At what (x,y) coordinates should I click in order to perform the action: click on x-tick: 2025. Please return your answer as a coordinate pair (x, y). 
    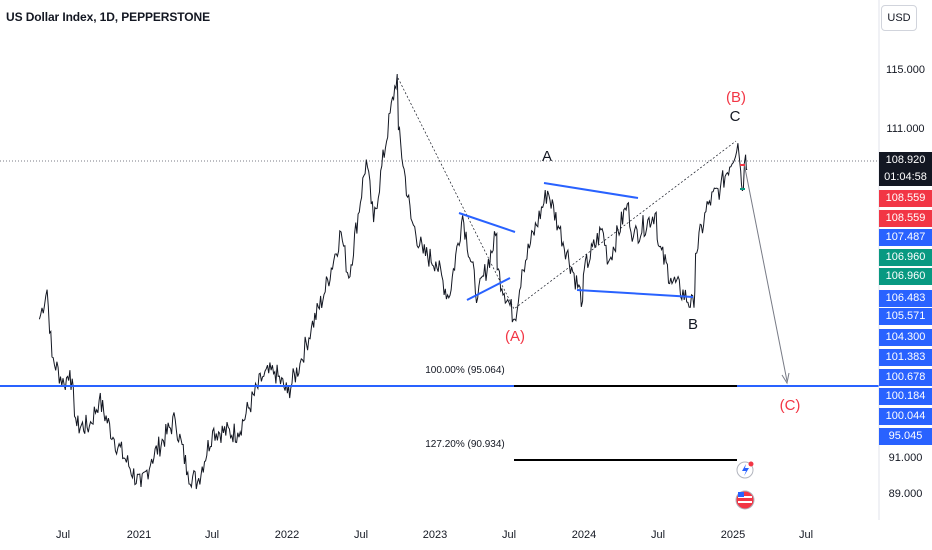
    Looking at the image, I should click on (733, 535).